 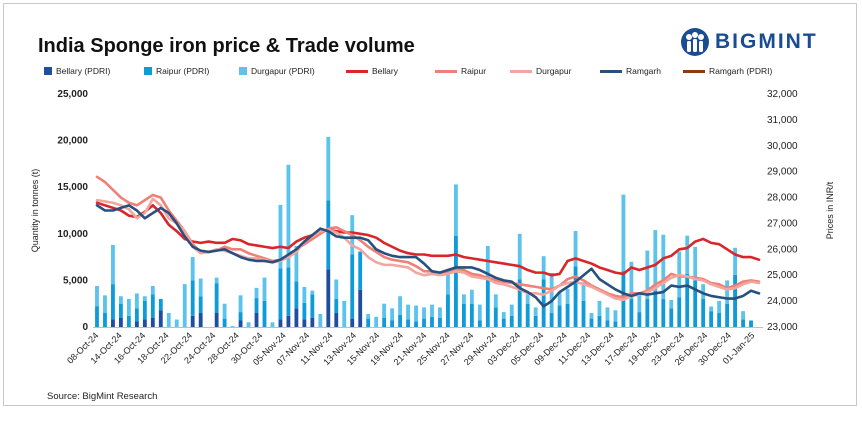 I want to click on bigmint-logo-text: BIGMINT, so click(x=766, y=41).